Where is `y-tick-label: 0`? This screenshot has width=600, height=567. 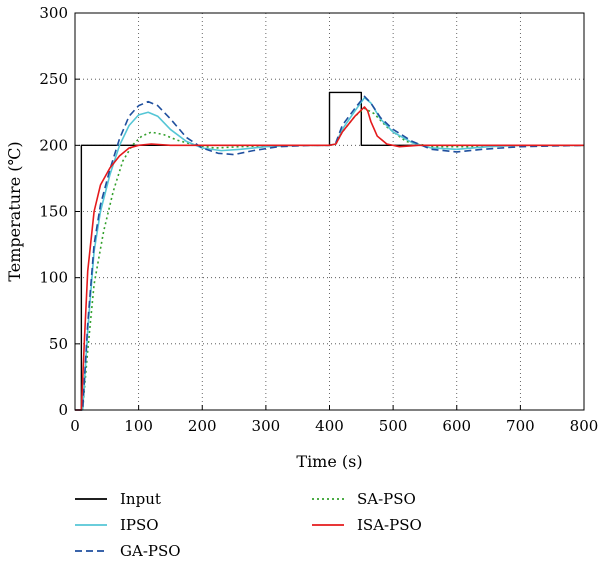
y-tick-label: 0 is located at coordinates (63, 410).